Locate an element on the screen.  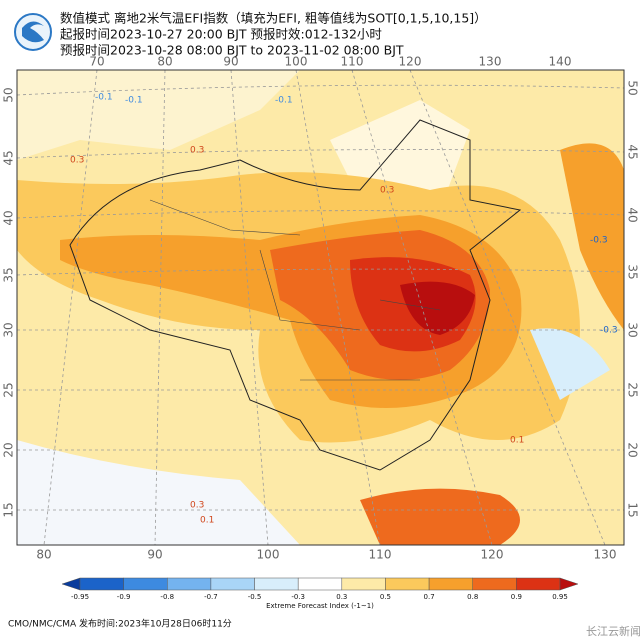
right-lat-label: 50 is located at coordinates (633, 87).